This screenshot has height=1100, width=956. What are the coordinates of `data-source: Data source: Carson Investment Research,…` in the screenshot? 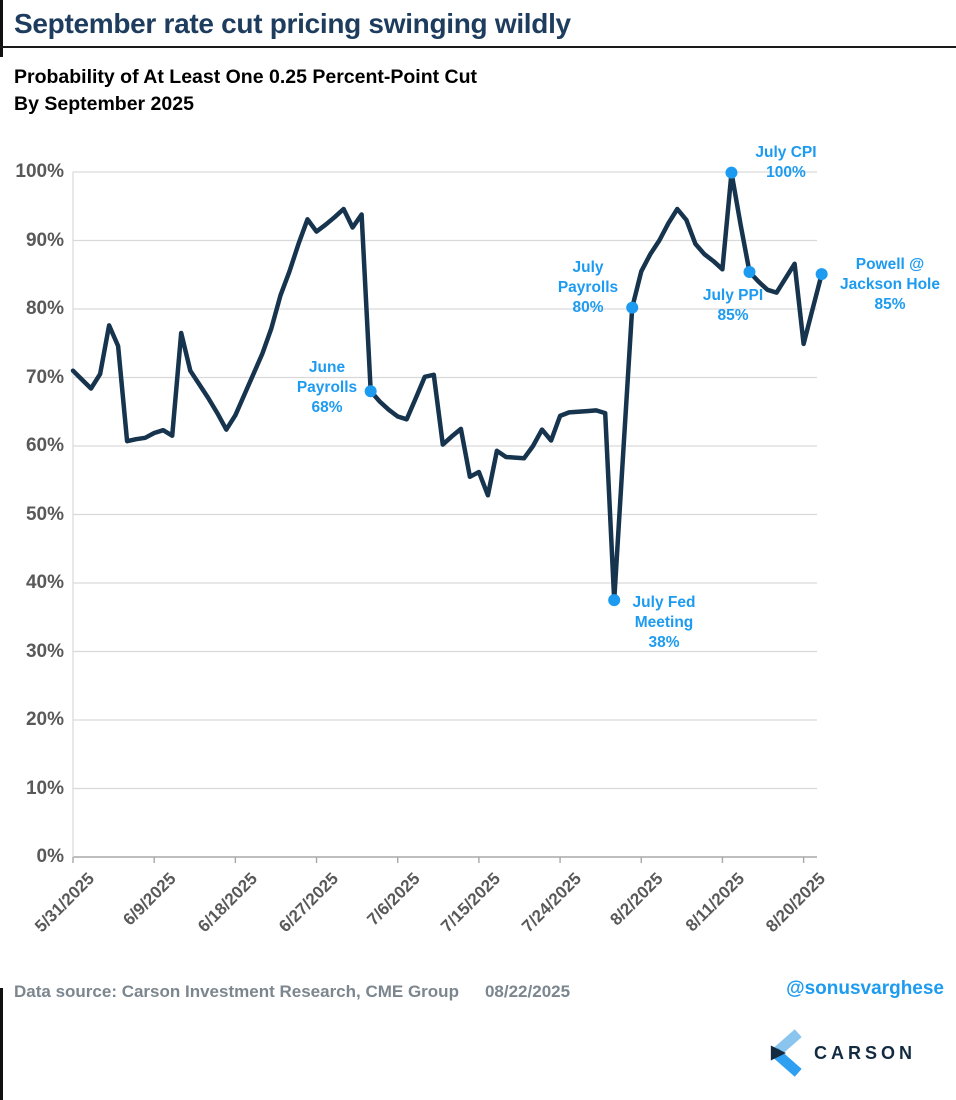 It's located at (292, 992).